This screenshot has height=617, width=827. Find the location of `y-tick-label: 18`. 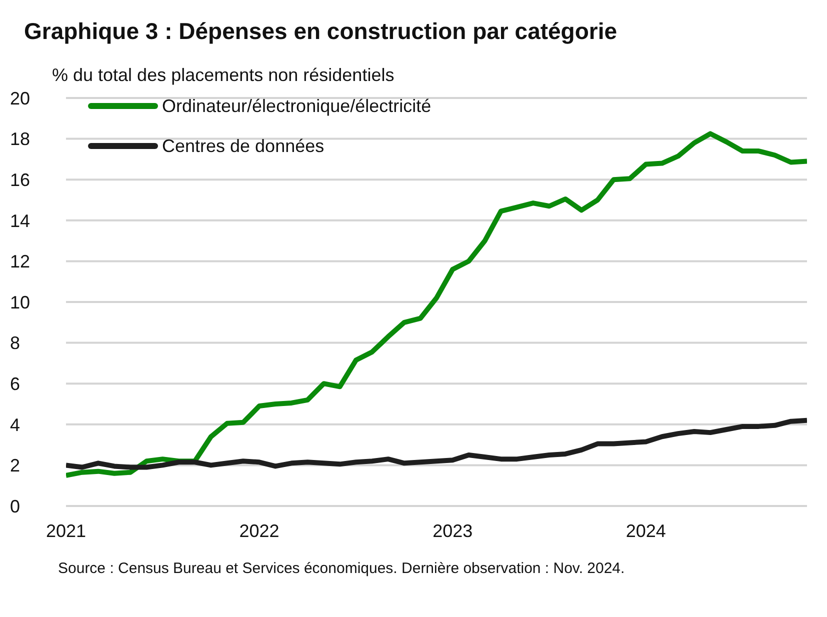

y-tick-label: 18 is located at coordinates (20, 139).